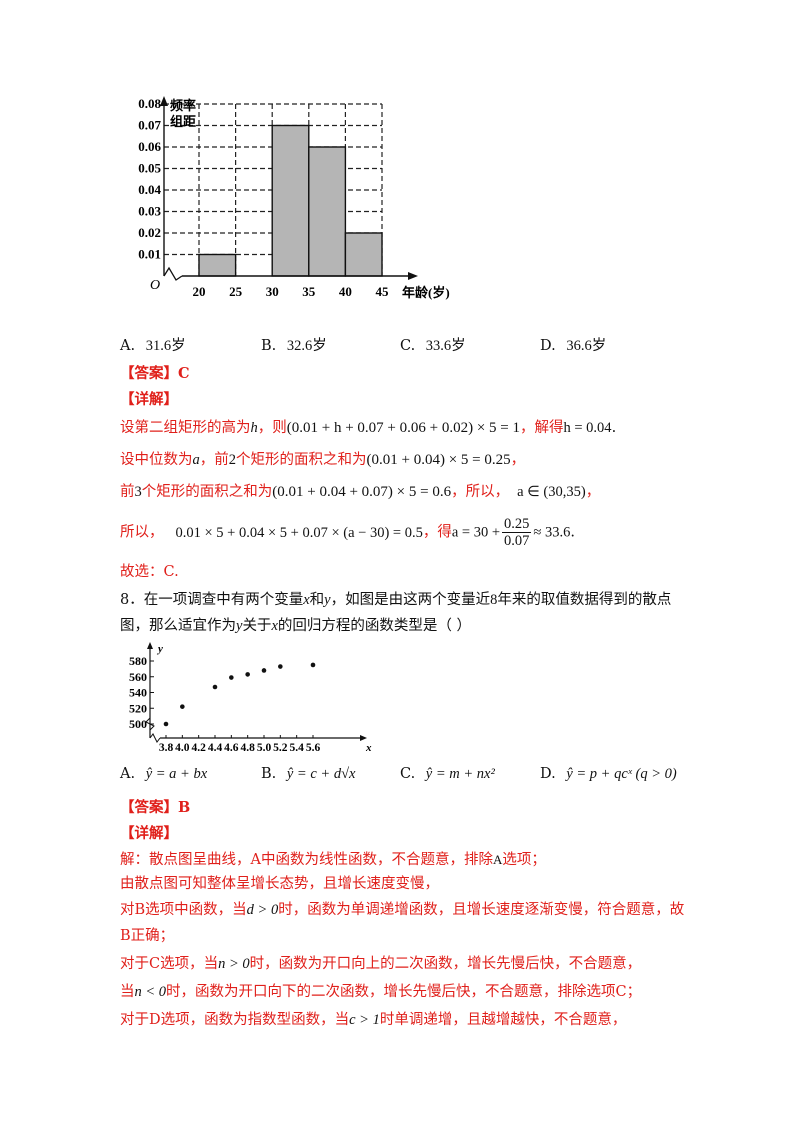  What do you see at coordinates (231, 748) in the screenshot?
I see `scatter-x-tick-label: 4.6` at bounding box center [231, 748].